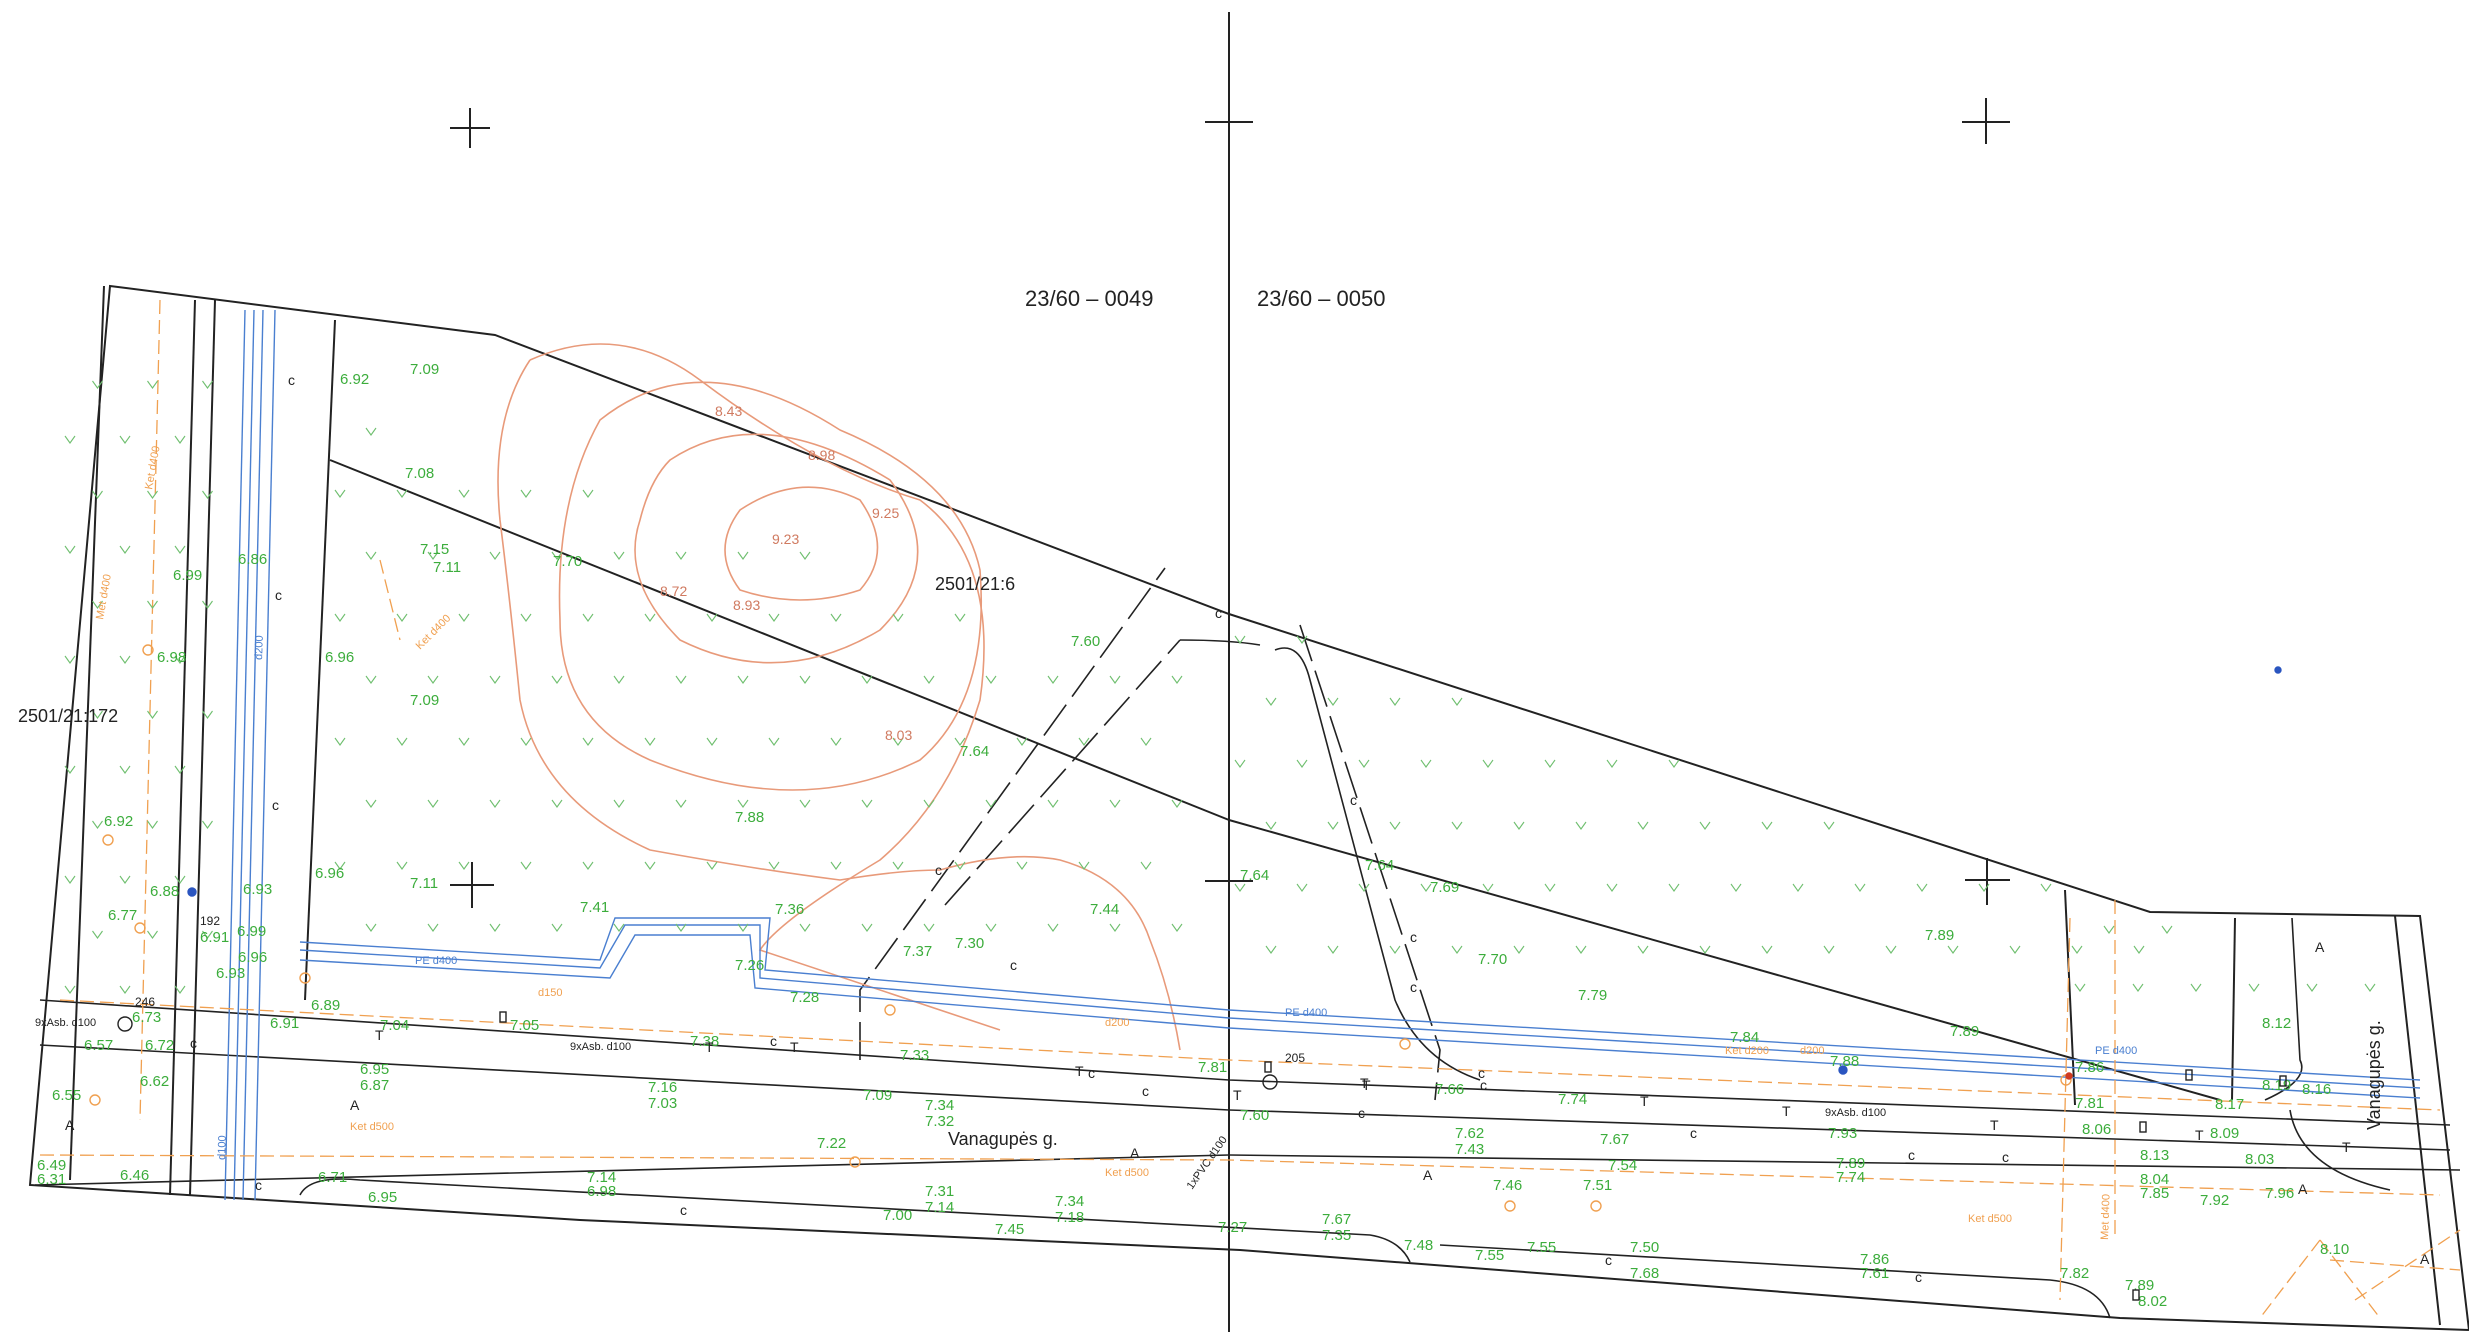 The width and height of the screenshot is (2469, 1332). I want to click on spot-elevation: 7.74, so click(1850, 1177).